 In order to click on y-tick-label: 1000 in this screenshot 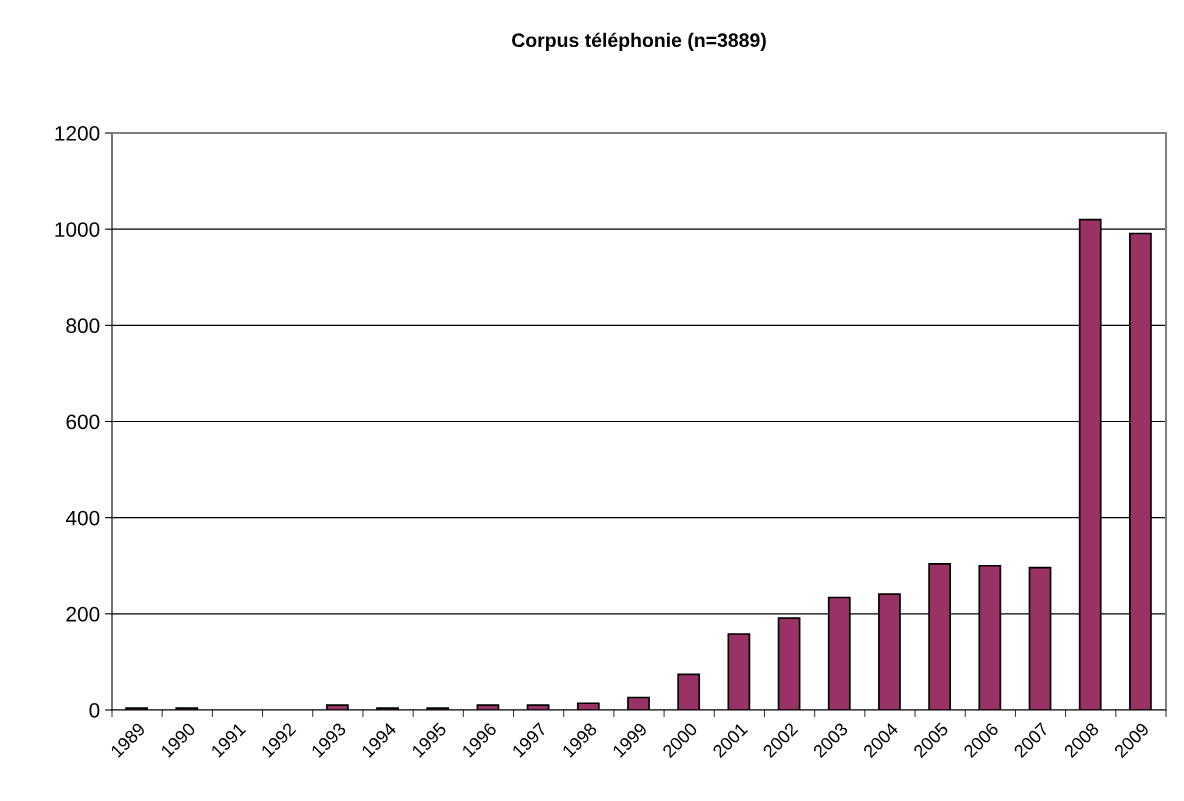, I will do `click(77, 229)`.